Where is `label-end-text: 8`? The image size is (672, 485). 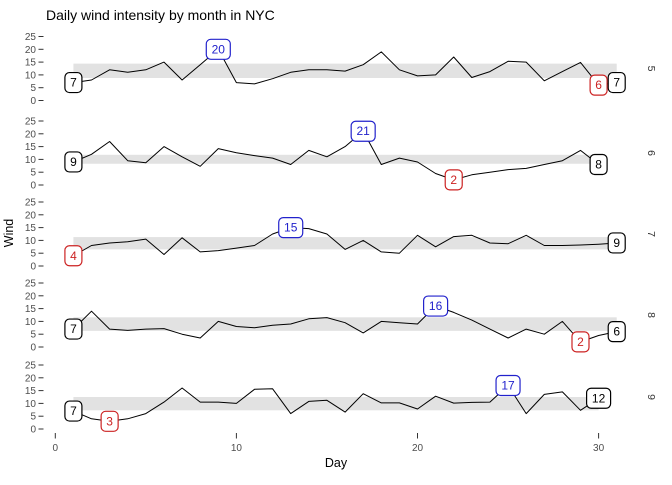
label-end-text: 8 is located at coordinates (598, 165).